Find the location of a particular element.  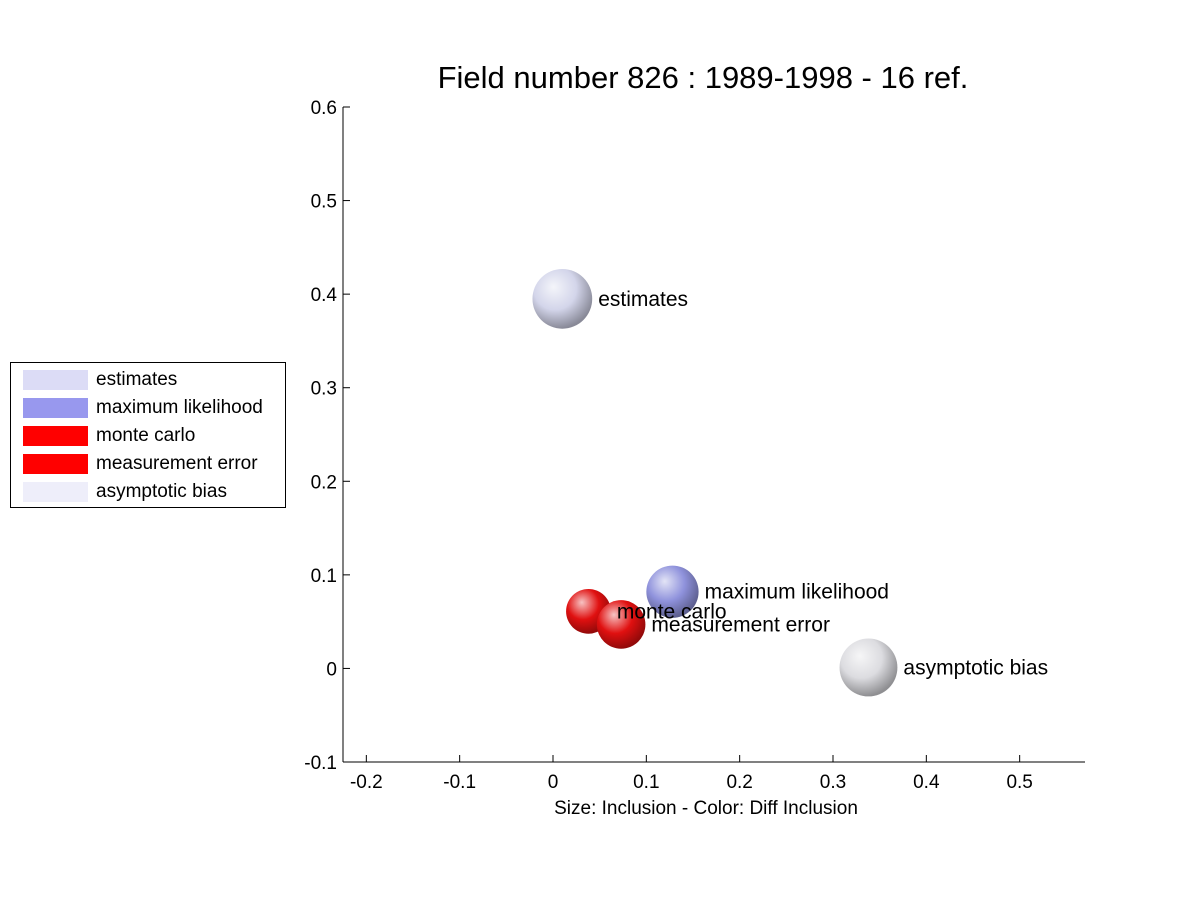

data-point-label: measurement error is located at coordinates (740, 624).